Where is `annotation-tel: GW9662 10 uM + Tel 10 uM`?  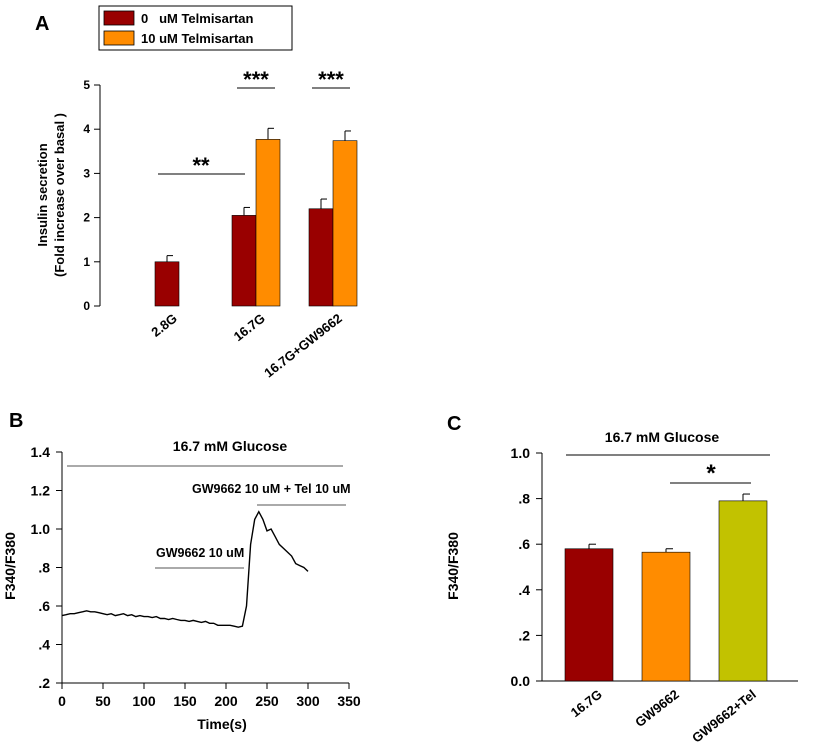
annotation-tel: GW9662 10 uM + Tel 10 uM is located at coordinates (271, 489).